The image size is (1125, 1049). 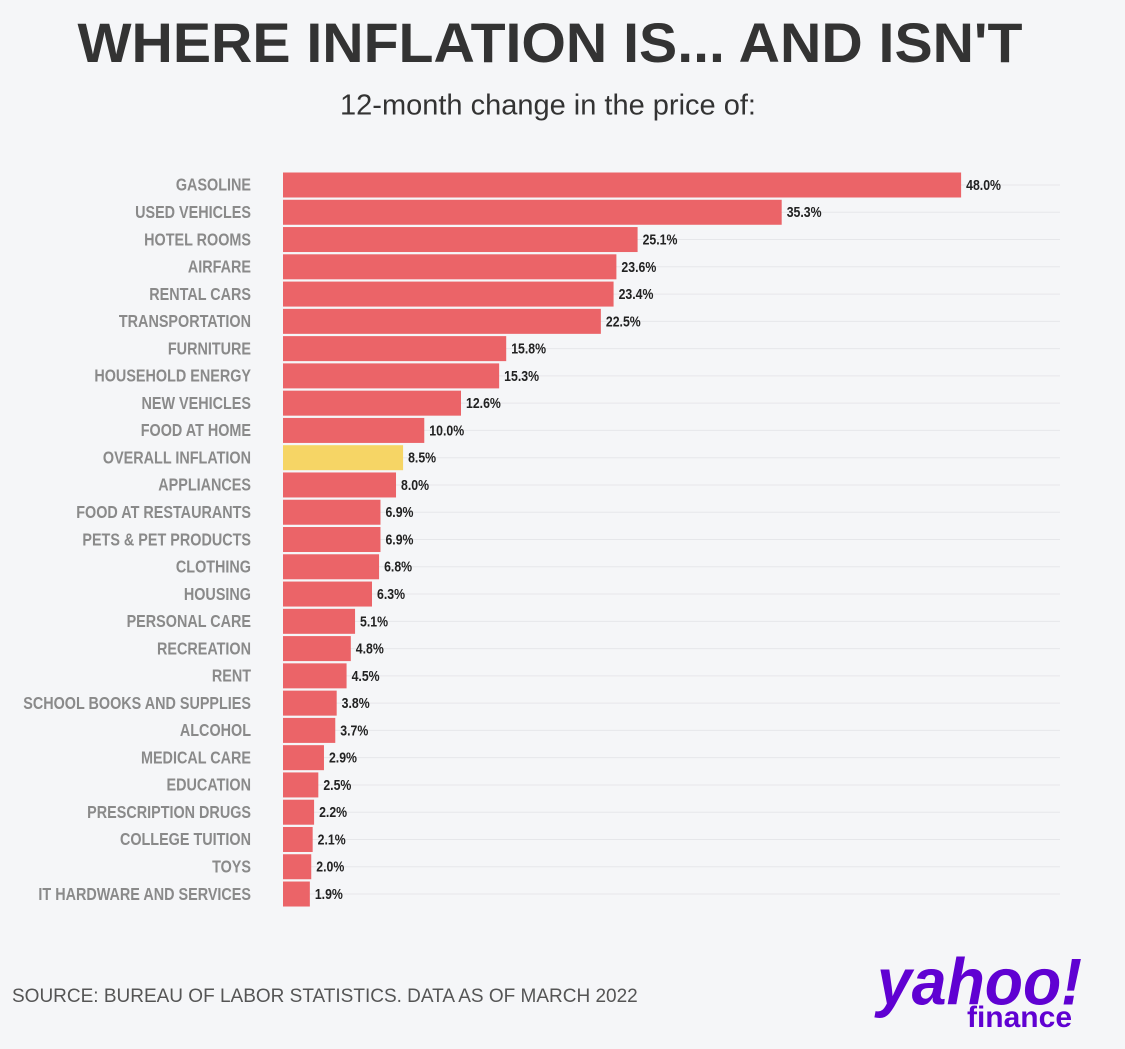 I want to click on category-label: GASOLINE, so click(x=213, y=185).